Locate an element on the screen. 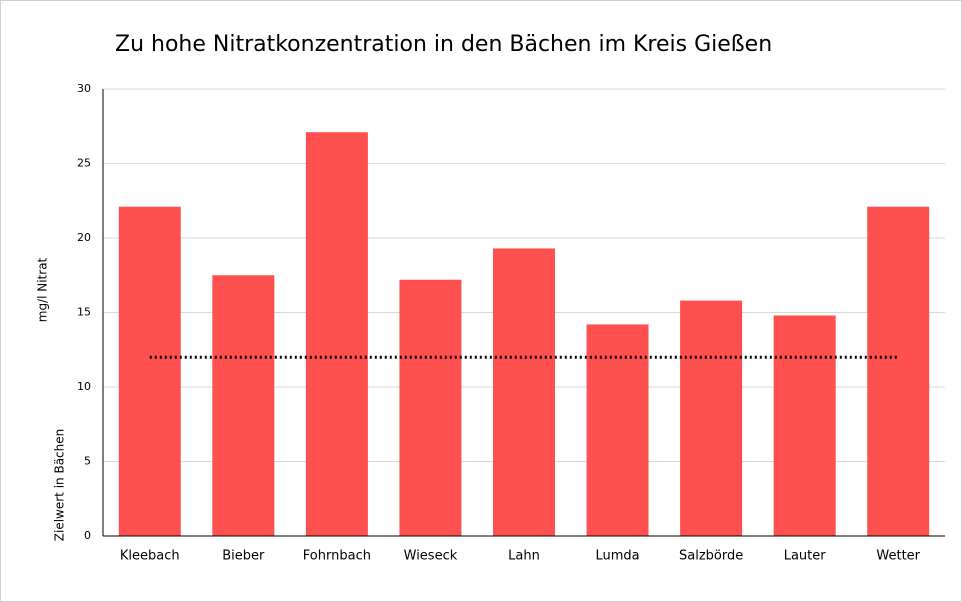  y-tick-label: 5 is located at coordinates (87, 461).